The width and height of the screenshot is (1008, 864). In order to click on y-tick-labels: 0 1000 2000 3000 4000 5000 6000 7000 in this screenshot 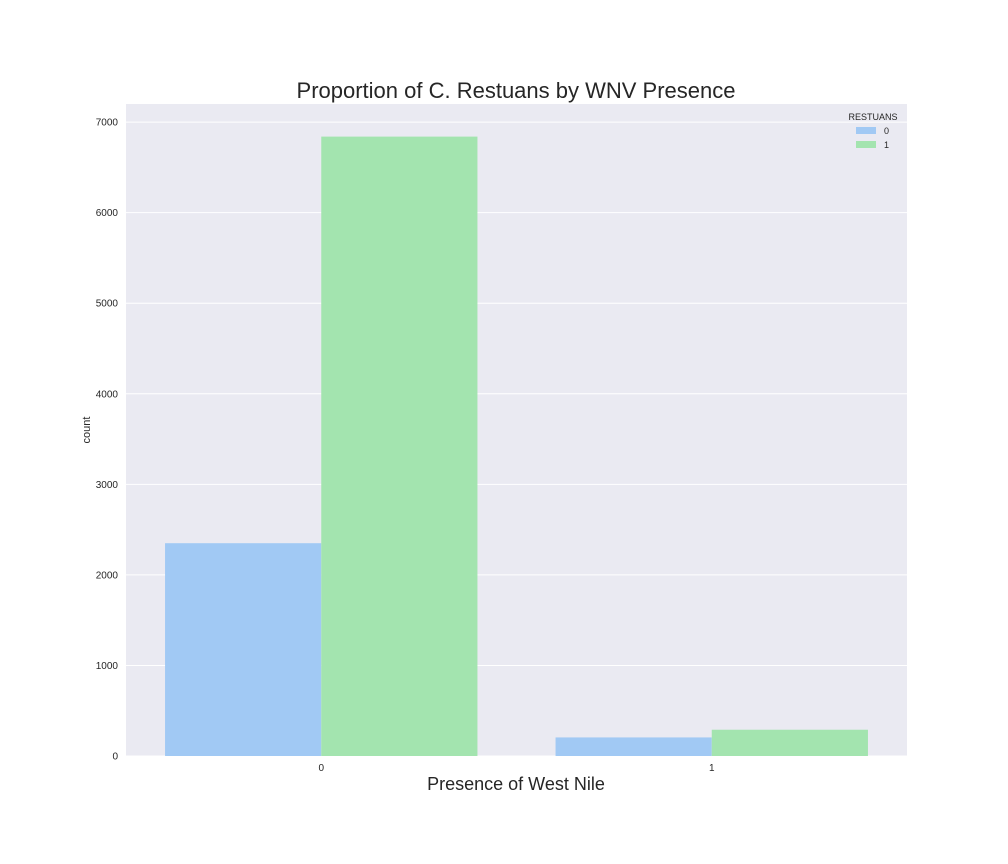, I will do `click(107, 440)`.